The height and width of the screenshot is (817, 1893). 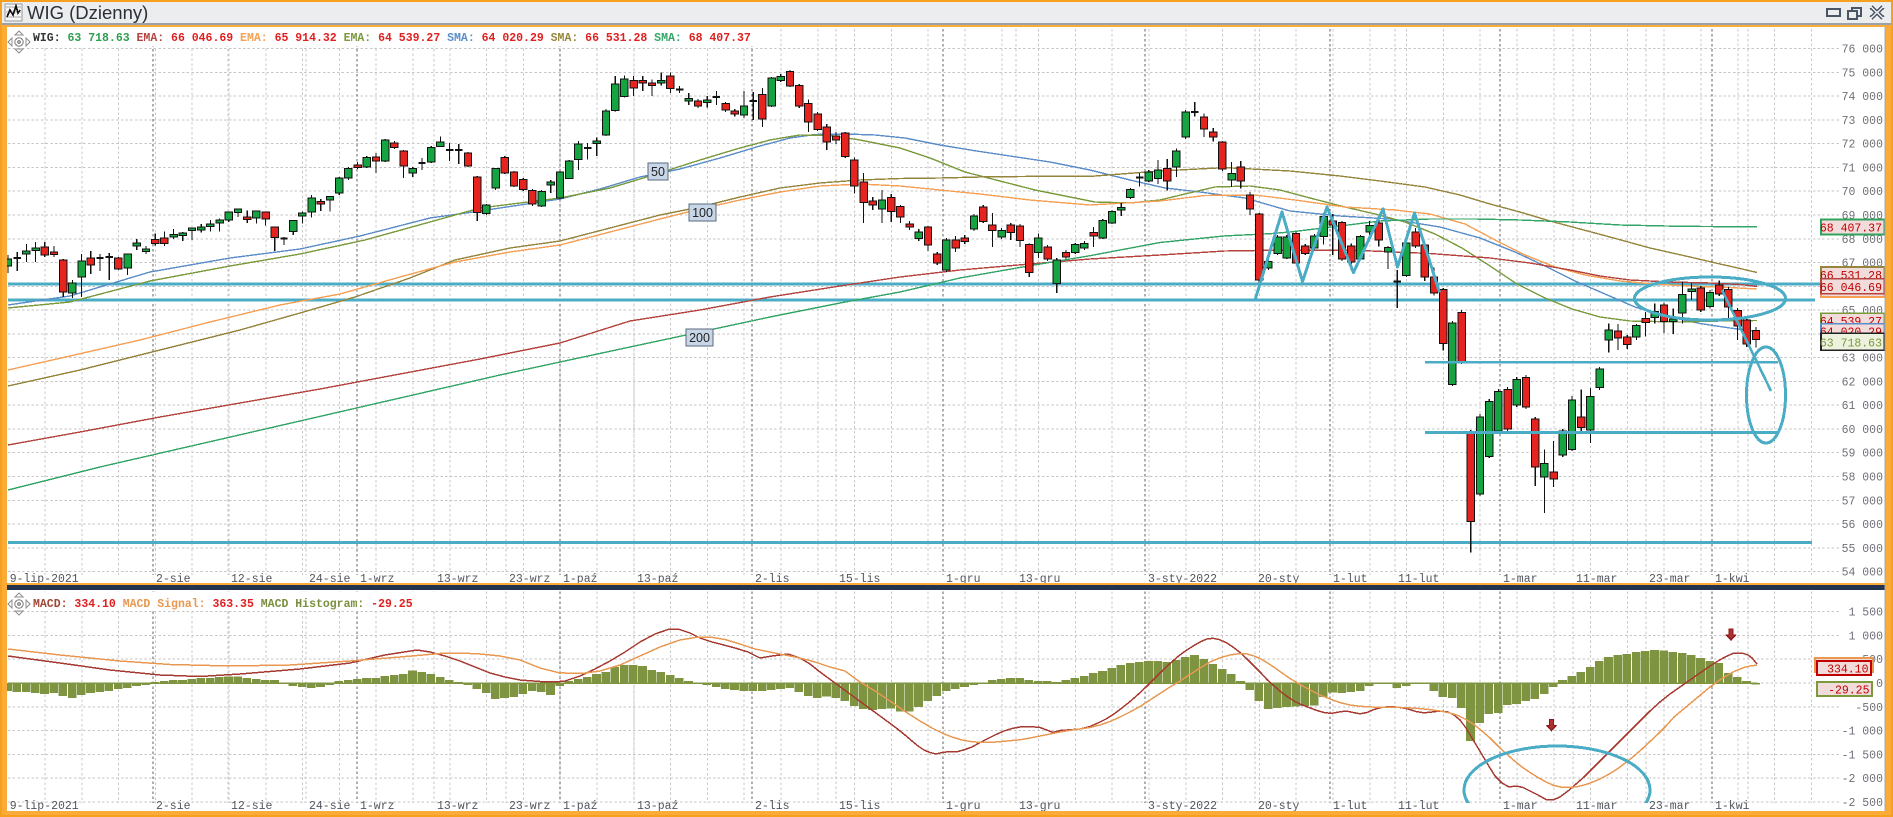 I want to click on svg-text: 70 000, so click(x=1863, y=192).